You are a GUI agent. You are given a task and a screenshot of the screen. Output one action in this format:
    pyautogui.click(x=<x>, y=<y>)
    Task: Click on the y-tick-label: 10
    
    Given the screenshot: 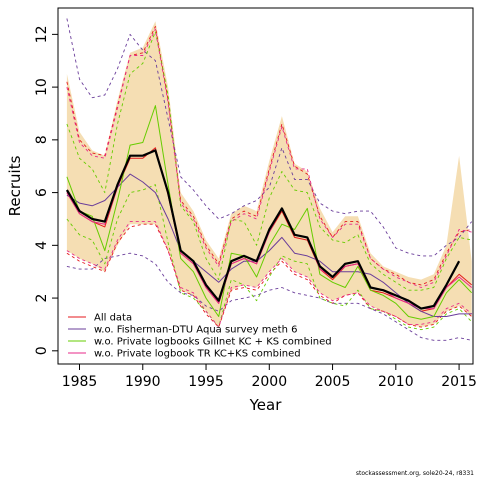 What is the action you would take?
    pyautogui.click(x=42, y=87)
    